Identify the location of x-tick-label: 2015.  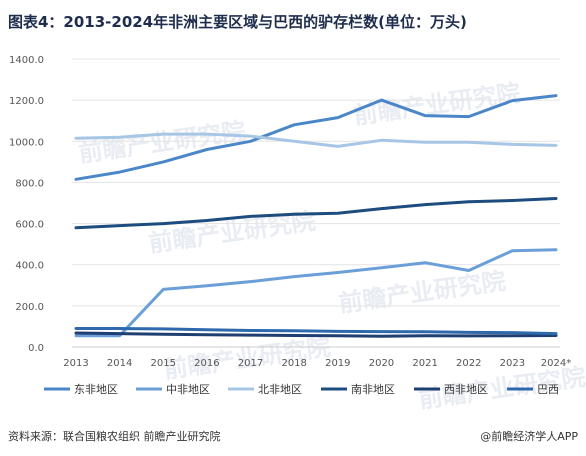
(163, 363).